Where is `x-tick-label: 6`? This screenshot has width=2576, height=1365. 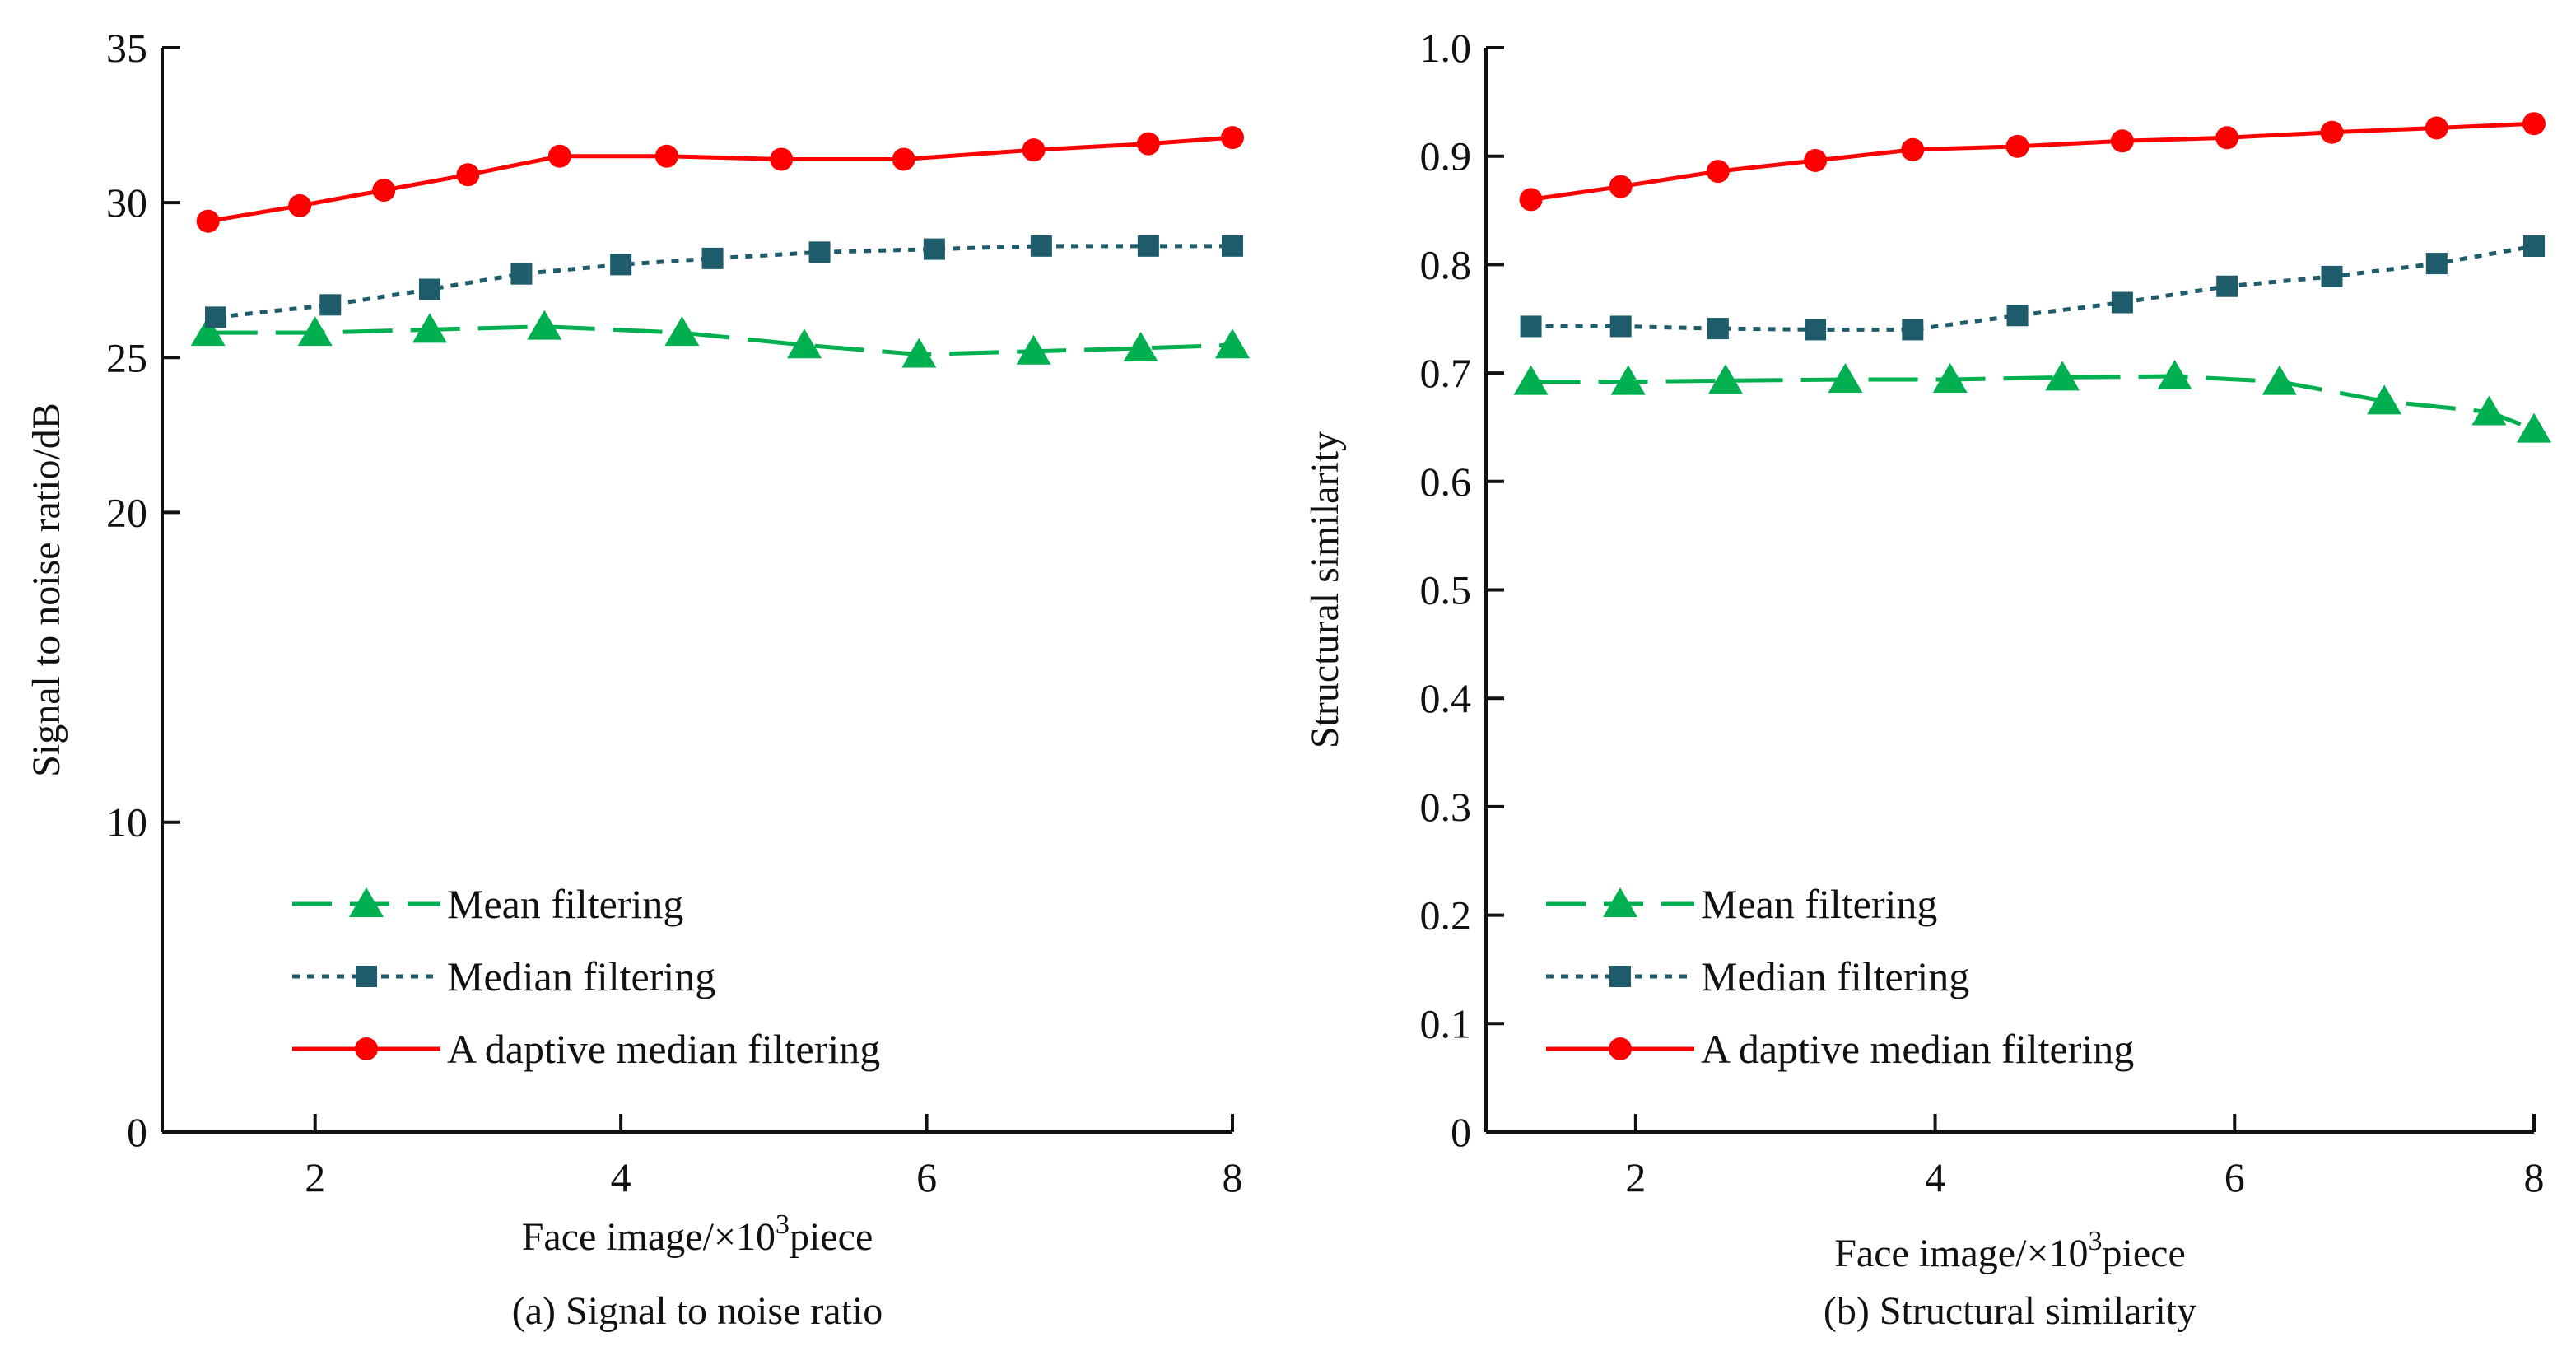 x-tick-label: 6 is located at coordinates (2234, 1177).